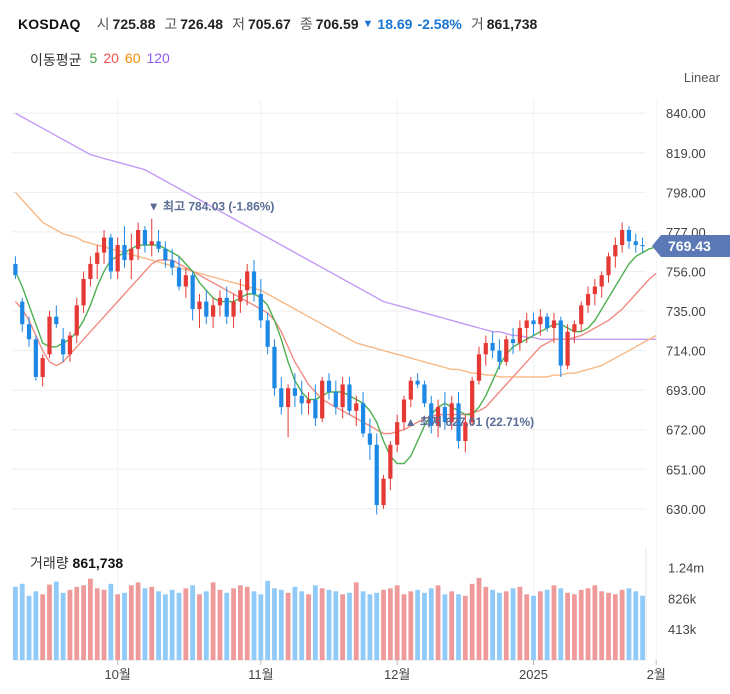 This screenshot has height=694, width=730. What do you see at coordinates (93, 58) in the screenshot?
I see `ma-legend-5: 5` at bounding box center [93, 58].